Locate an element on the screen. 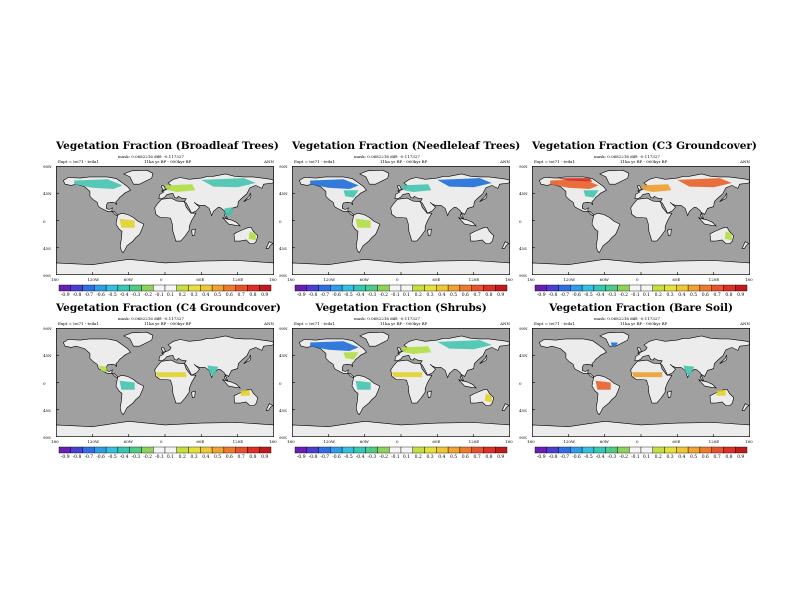  colorbar-tick-label: 0.1 is located at coordinates (406, 295).